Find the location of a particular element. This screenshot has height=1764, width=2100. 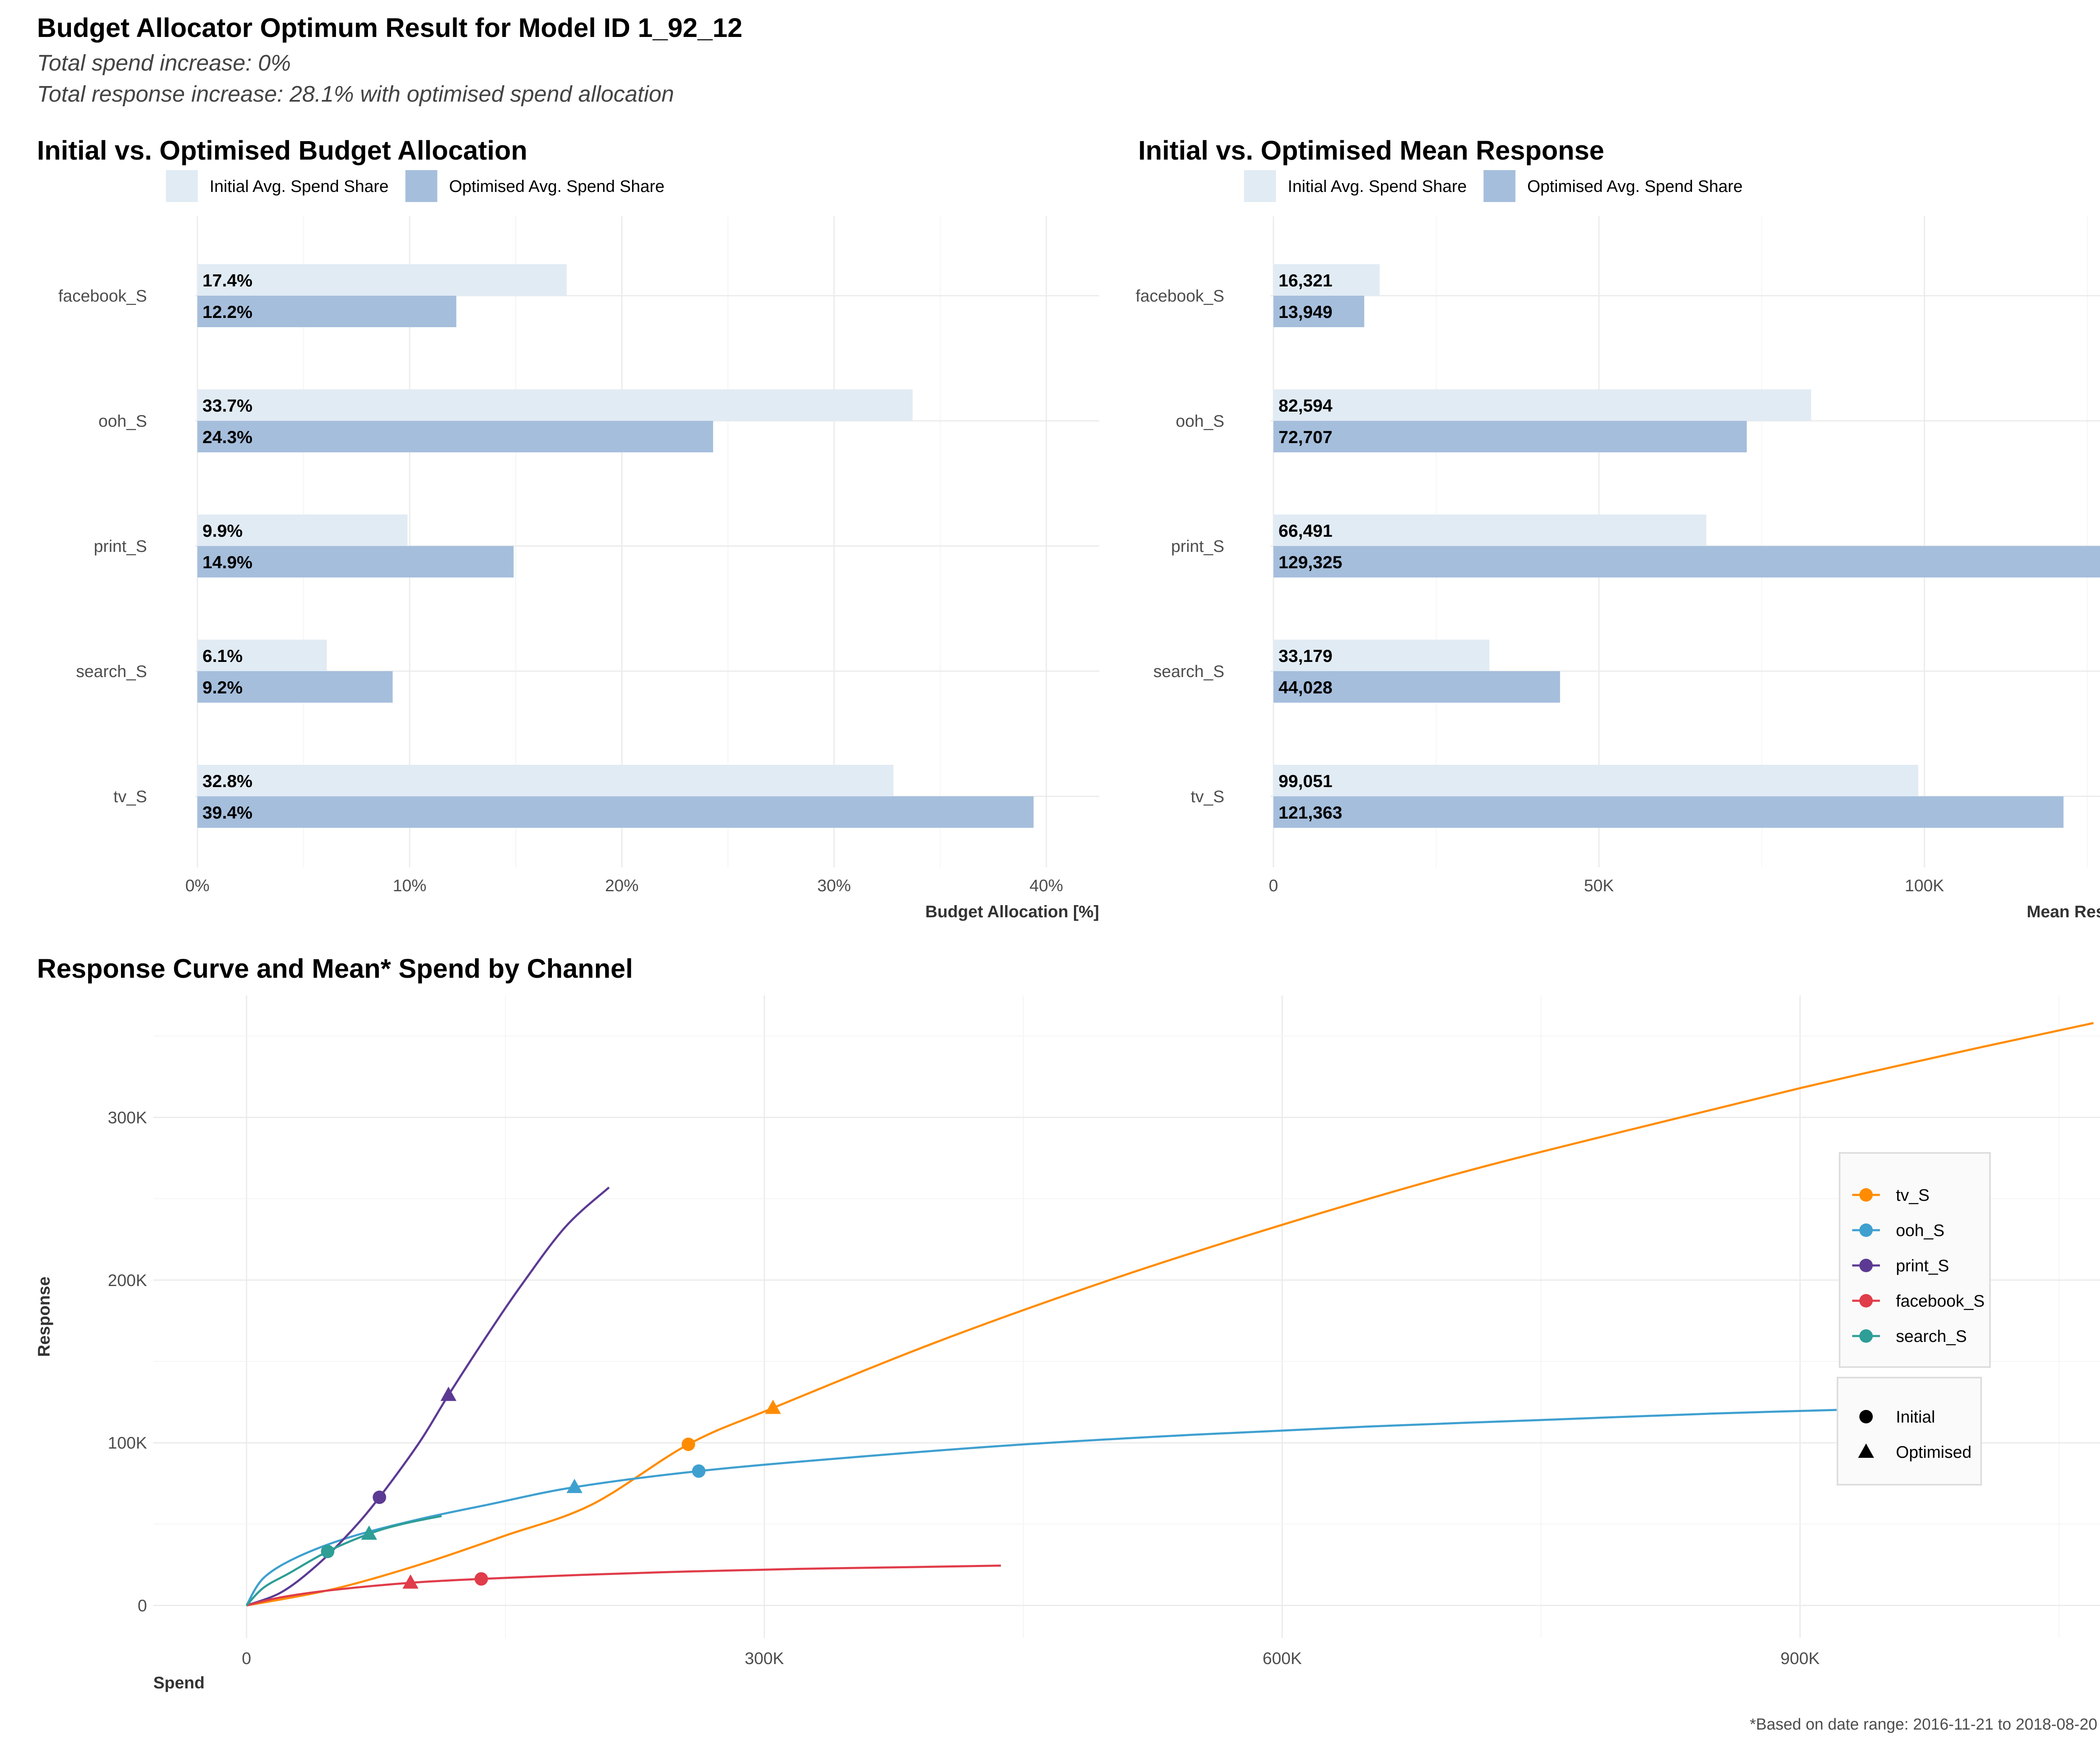

x-tick-label: 50K is located at coordinates (1599, 886).